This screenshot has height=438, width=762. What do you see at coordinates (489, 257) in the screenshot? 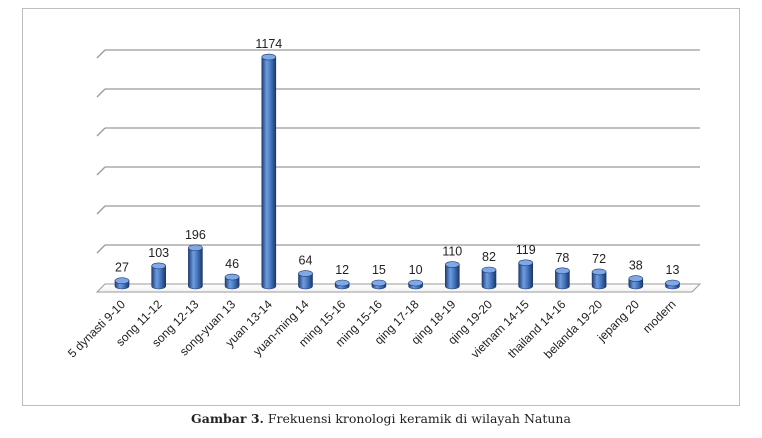
I see `data-label: 82` at bounding box center [489, 257].